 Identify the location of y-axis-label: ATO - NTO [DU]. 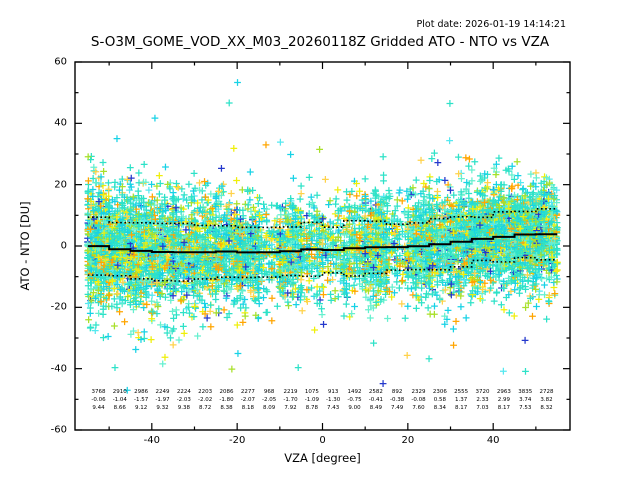
(25, 246).